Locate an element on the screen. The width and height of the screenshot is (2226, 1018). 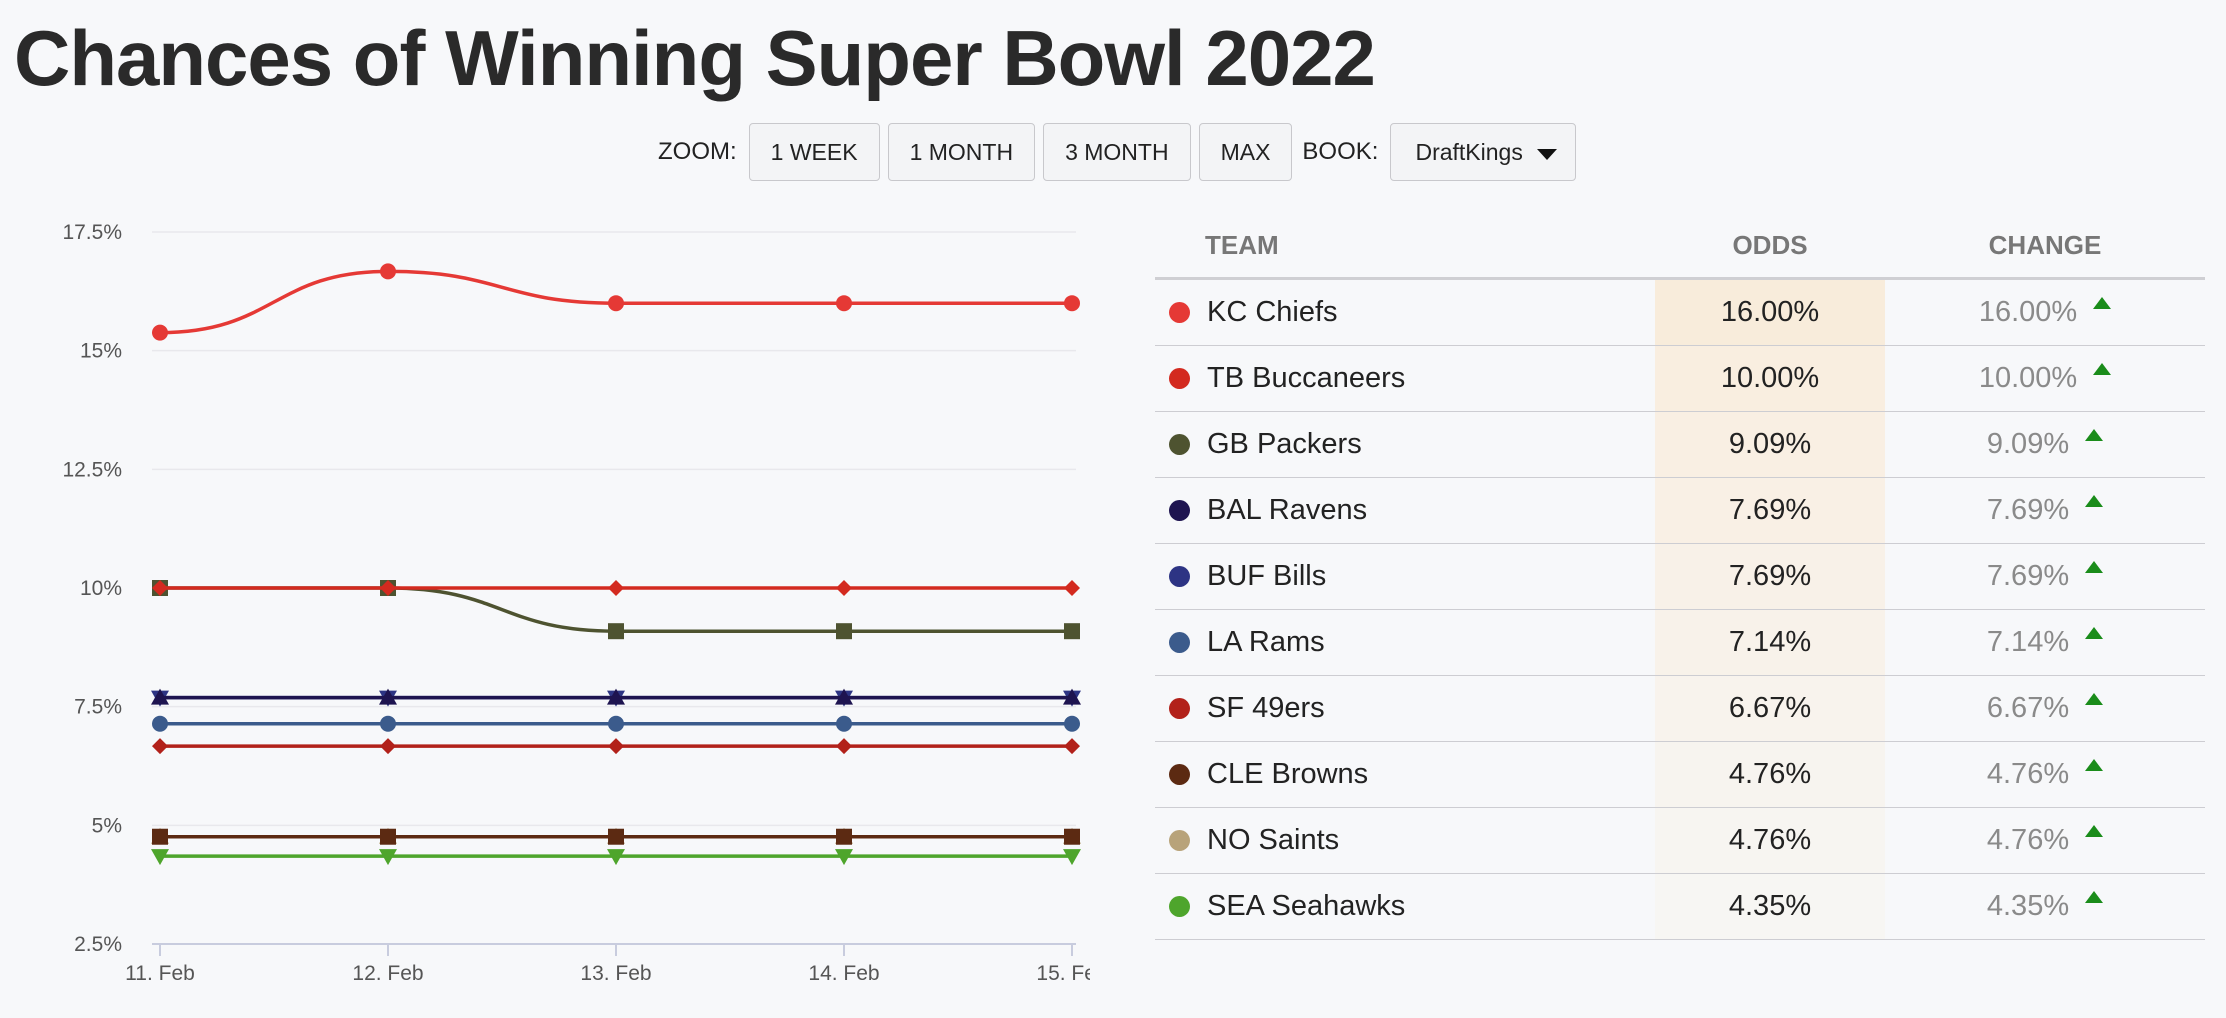
team-cell: KC Chiefs is located at coordinates (1405, 312).